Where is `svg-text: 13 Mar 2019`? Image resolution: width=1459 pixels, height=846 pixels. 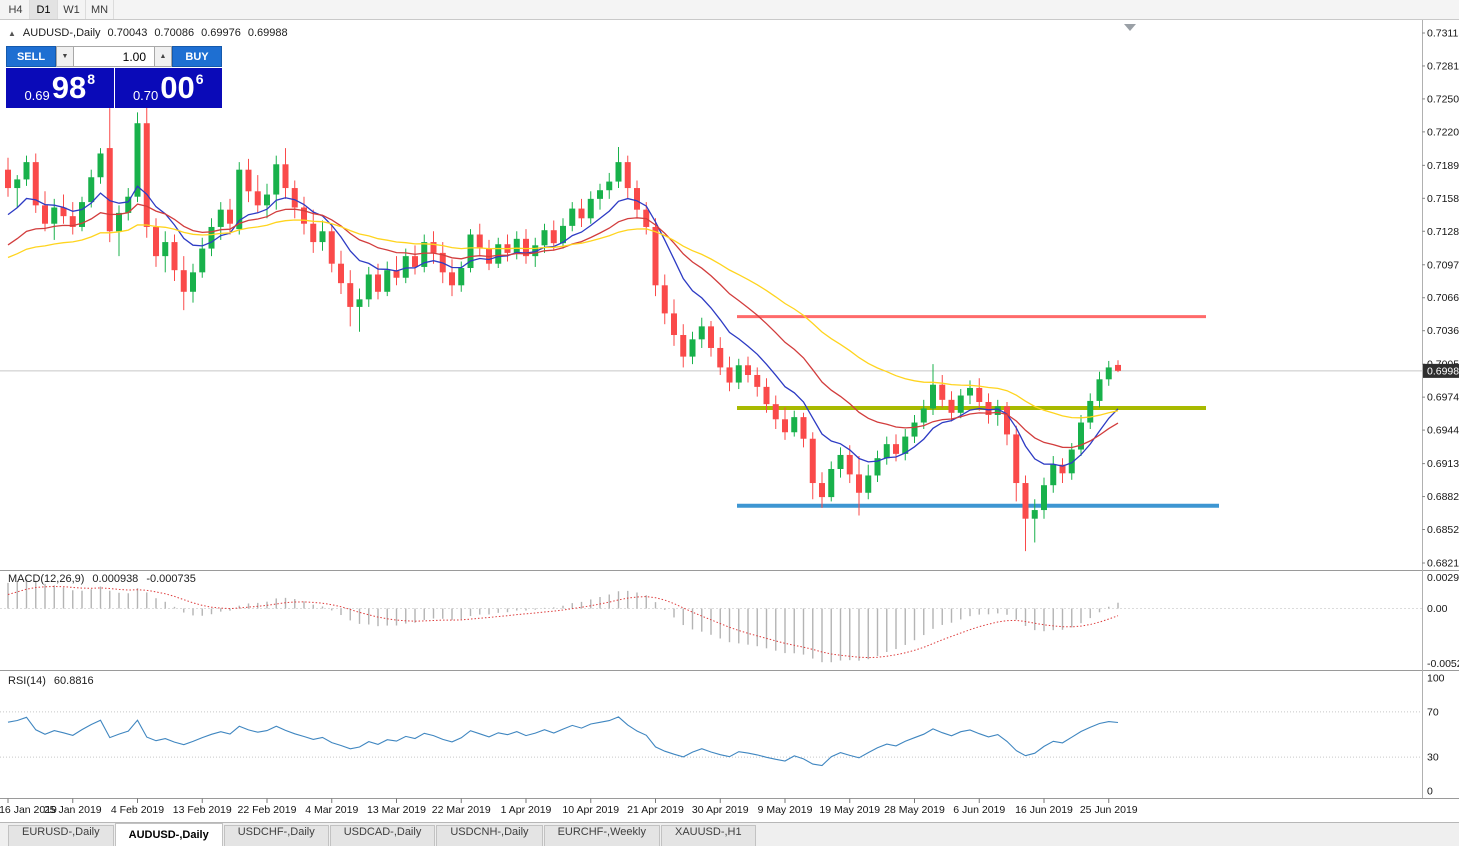 svg-text: 13 Mar 2019 is located at coordinates (396, 810).